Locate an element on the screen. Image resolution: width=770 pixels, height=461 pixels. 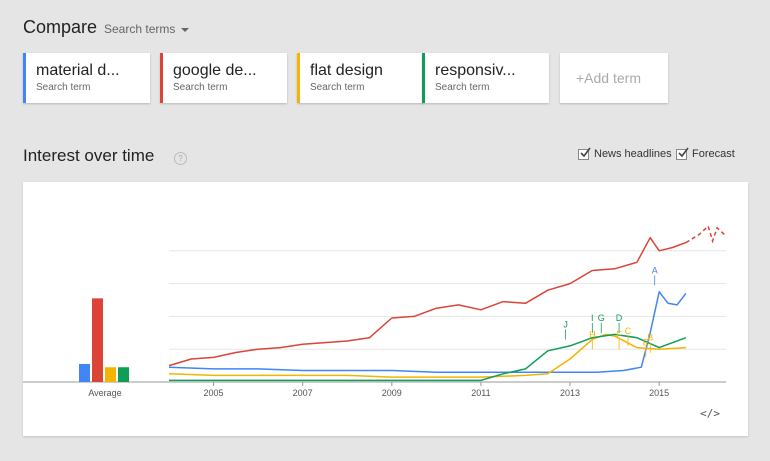
interest-over-time-title: Interest over time is located at coordinates (89, 155).